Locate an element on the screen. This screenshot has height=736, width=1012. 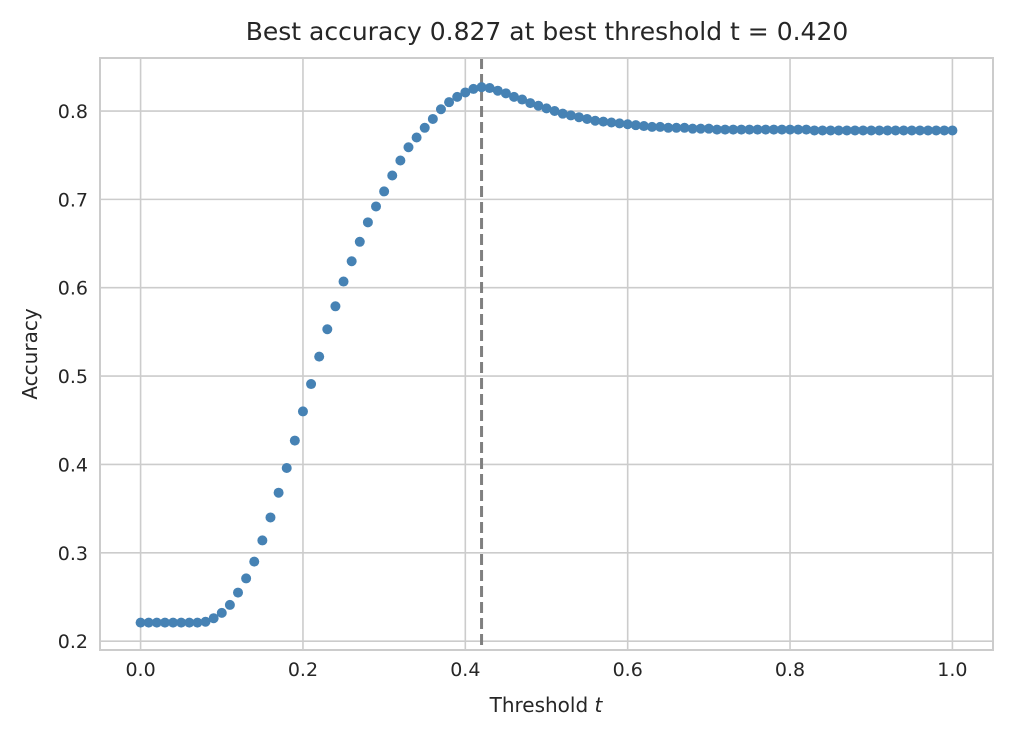
y-tick-label: 0.8 is located at coordinates (73, 112).